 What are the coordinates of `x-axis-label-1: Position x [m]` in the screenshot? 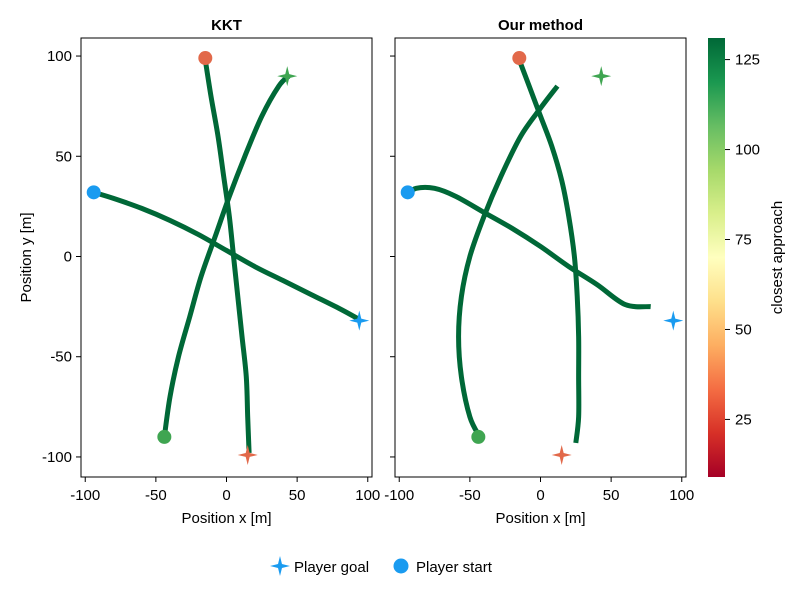 It's located at (226, 518).